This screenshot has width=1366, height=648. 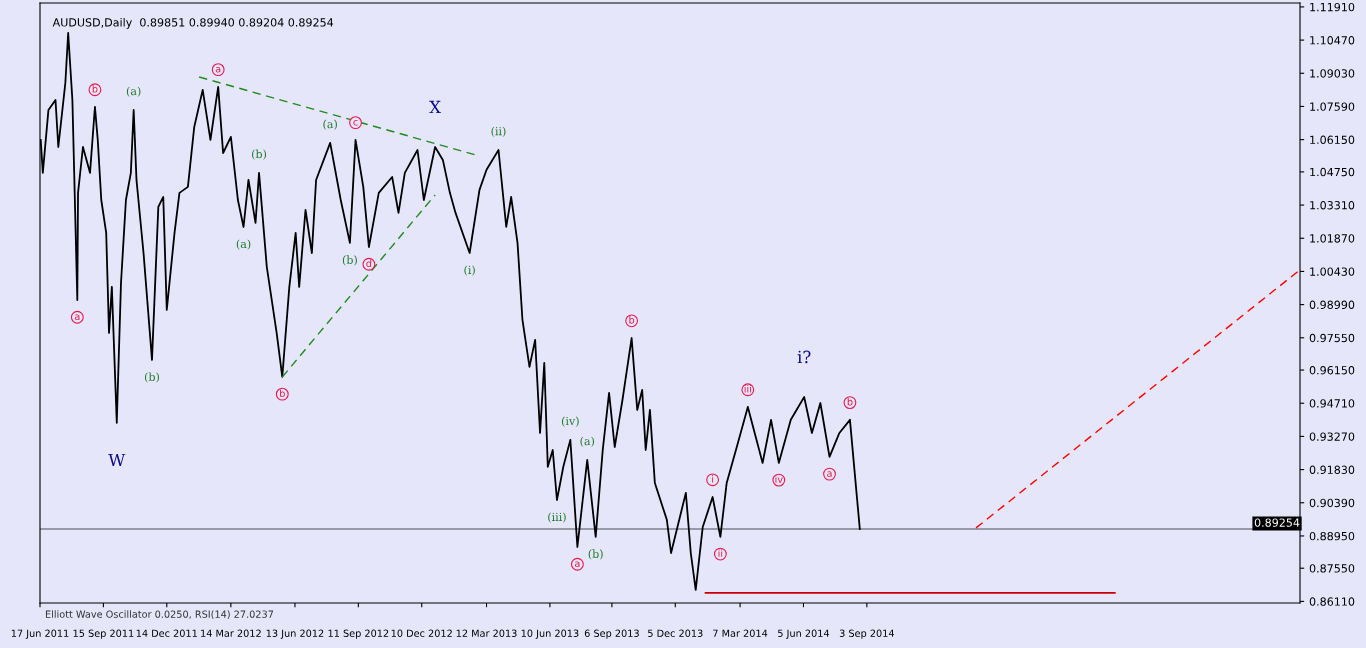 I want to click on y-tick-label: 1.00430, so click(x=1332, y=271).